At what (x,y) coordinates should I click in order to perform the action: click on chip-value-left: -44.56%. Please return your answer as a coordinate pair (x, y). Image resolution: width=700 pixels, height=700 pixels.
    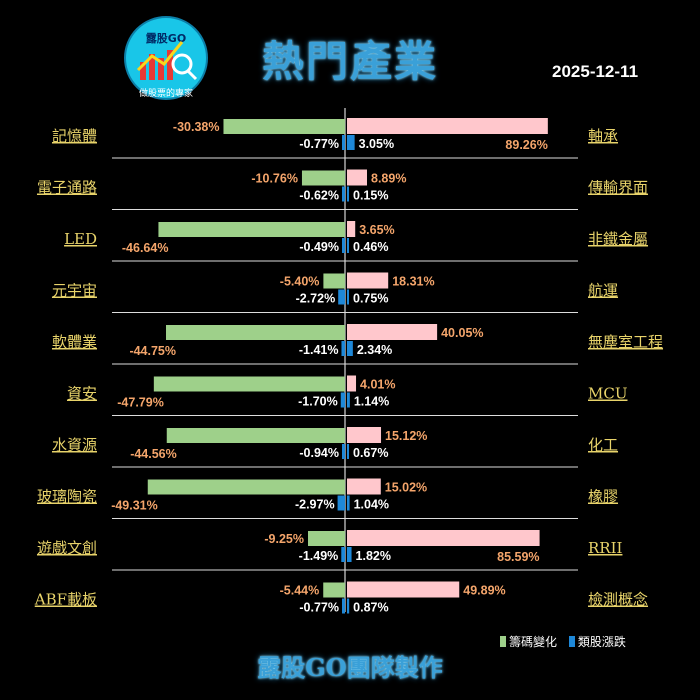
    Looking at the image, I should click on (153, 454).